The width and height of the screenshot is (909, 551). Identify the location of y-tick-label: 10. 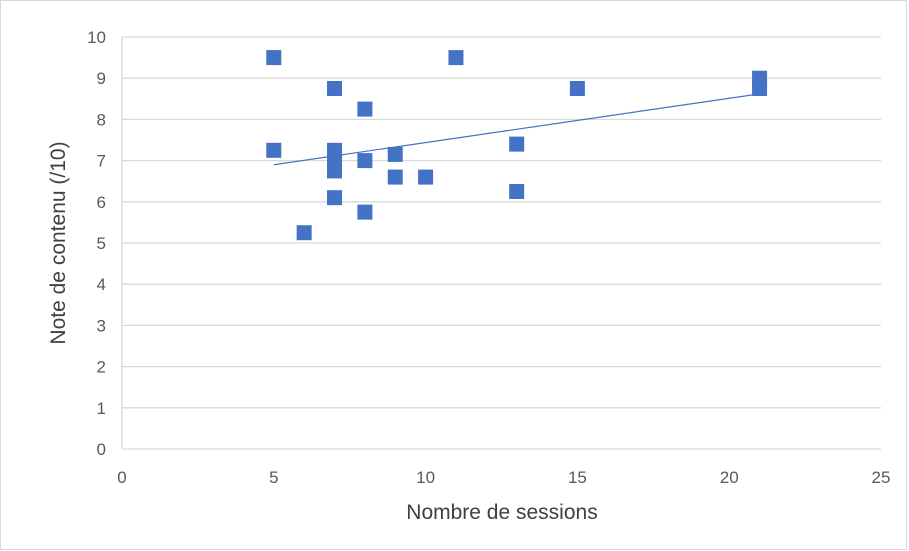
(96, 37).